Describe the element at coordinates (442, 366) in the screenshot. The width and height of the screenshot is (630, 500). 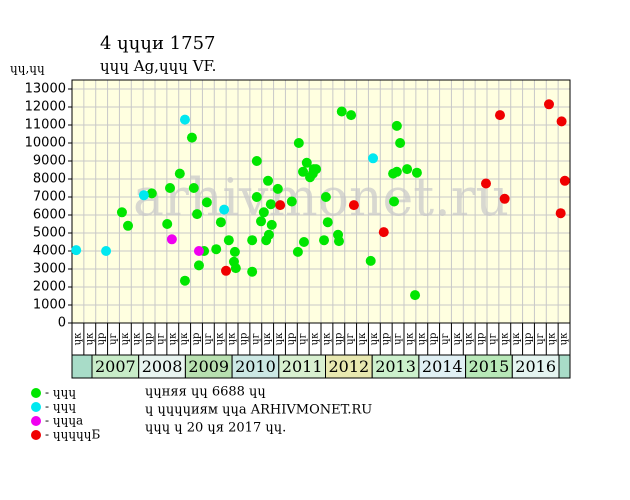
I see `year-label: 2014` at that location.